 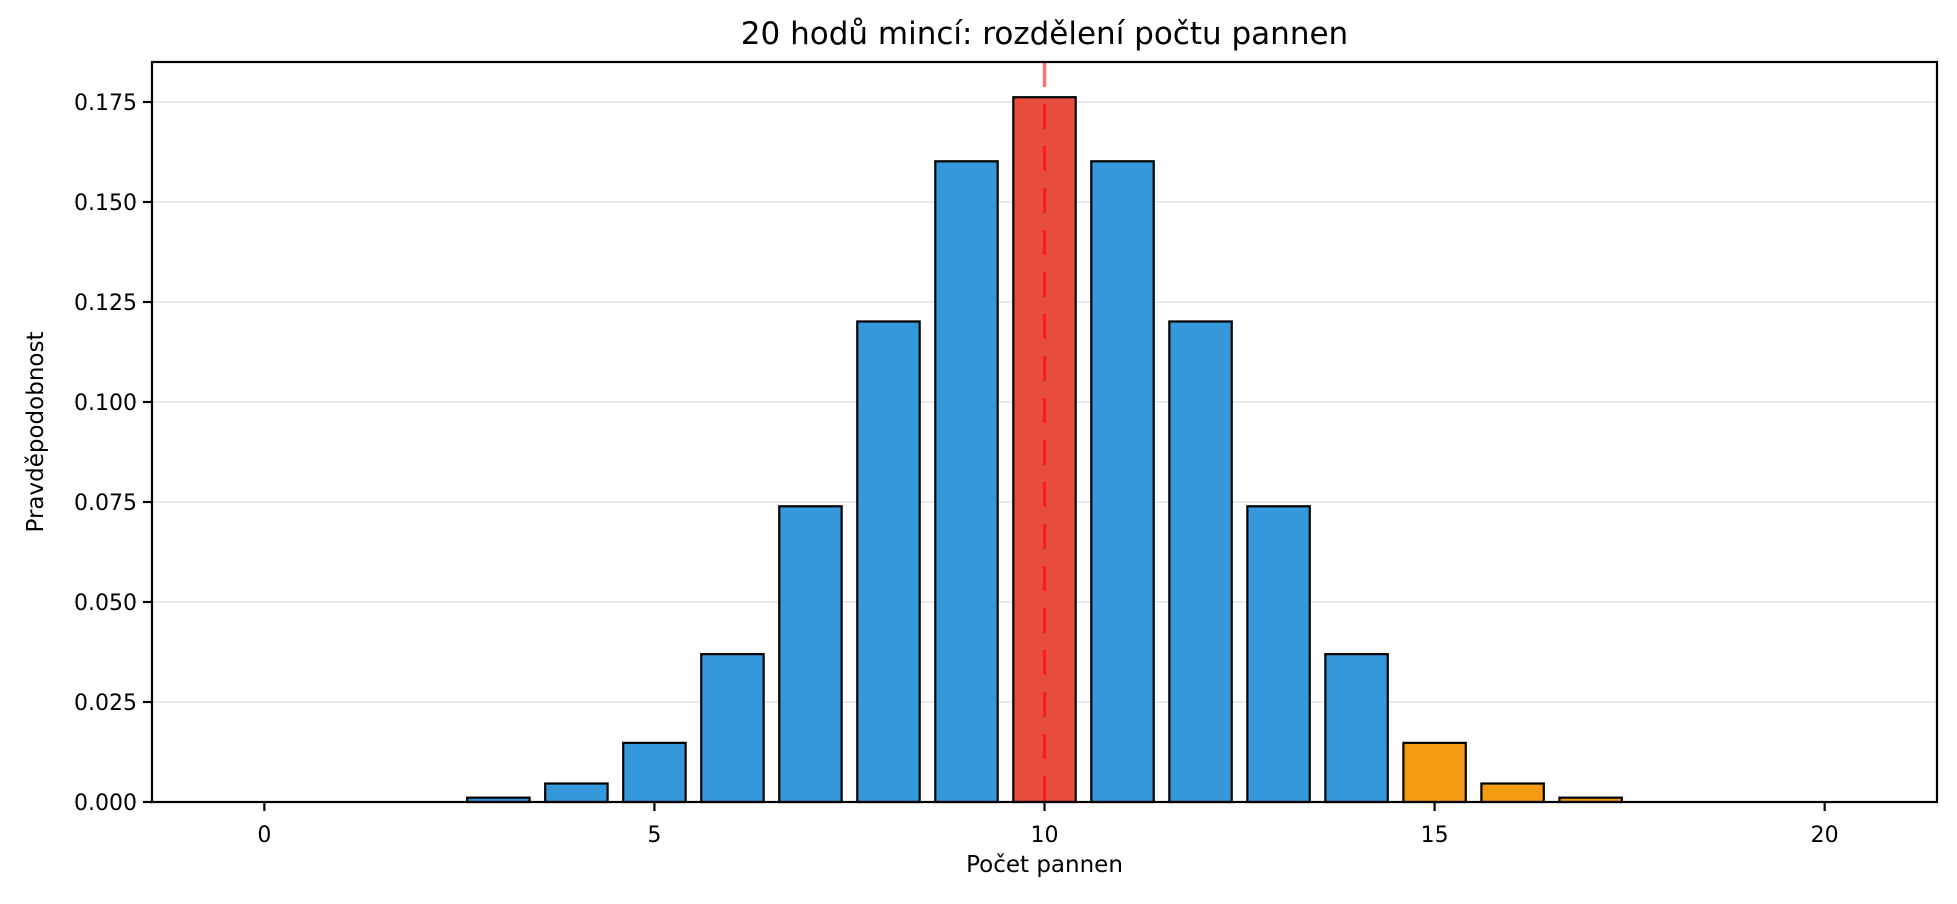 I want to click on y-tick-label: 0.150, so click(x=105, y=203).